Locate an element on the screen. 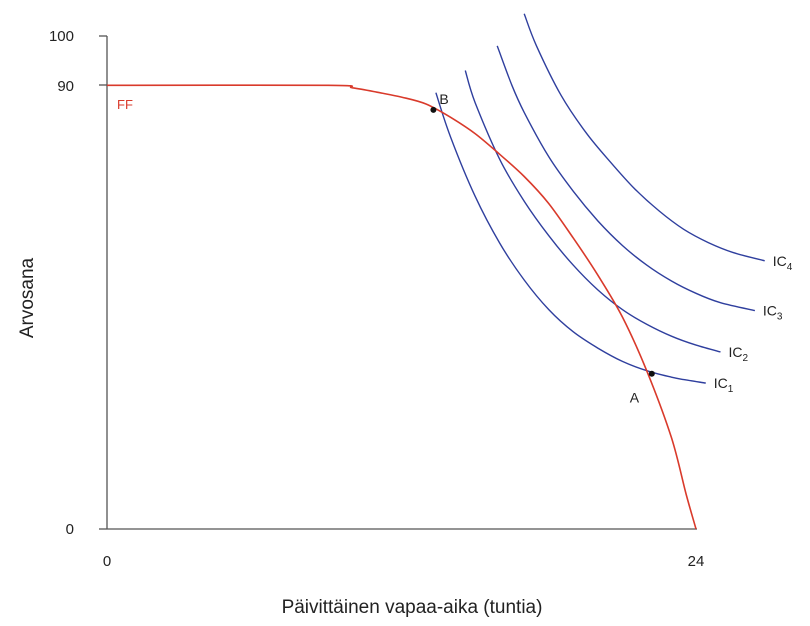  curve-labels: IC1 IC2 IC3 IC4 is located at coordinates (753, 324).